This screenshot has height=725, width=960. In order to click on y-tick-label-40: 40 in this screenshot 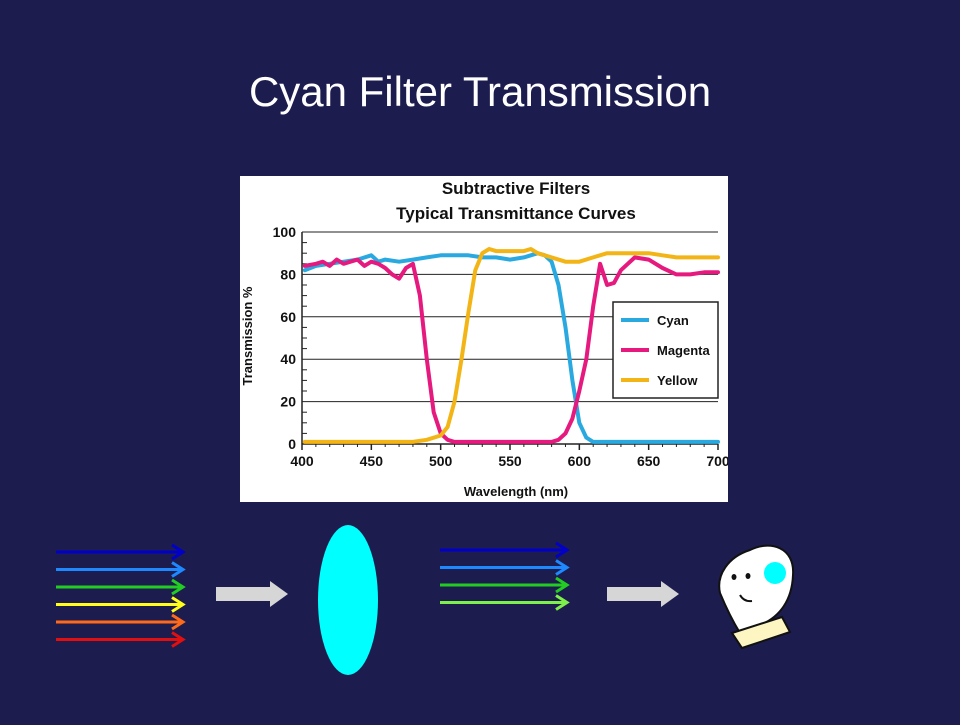, I will do `click(288, 359)`.